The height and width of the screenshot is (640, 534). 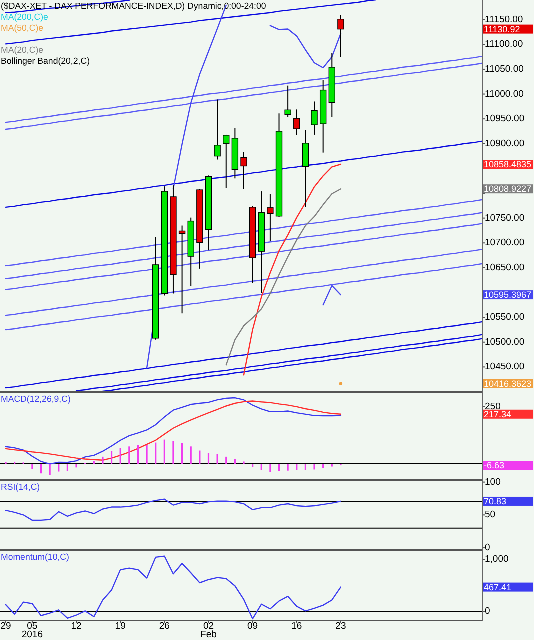 I want to click on y-tick-label: 10808.9227, so click(x=508, y=189).